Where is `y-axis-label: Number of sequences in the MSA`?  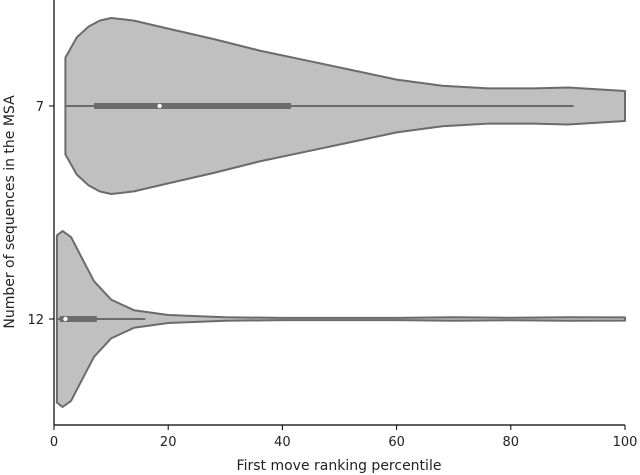 y-axis-label: Number of sequences in the MSA is located at coordinates (10, 212).